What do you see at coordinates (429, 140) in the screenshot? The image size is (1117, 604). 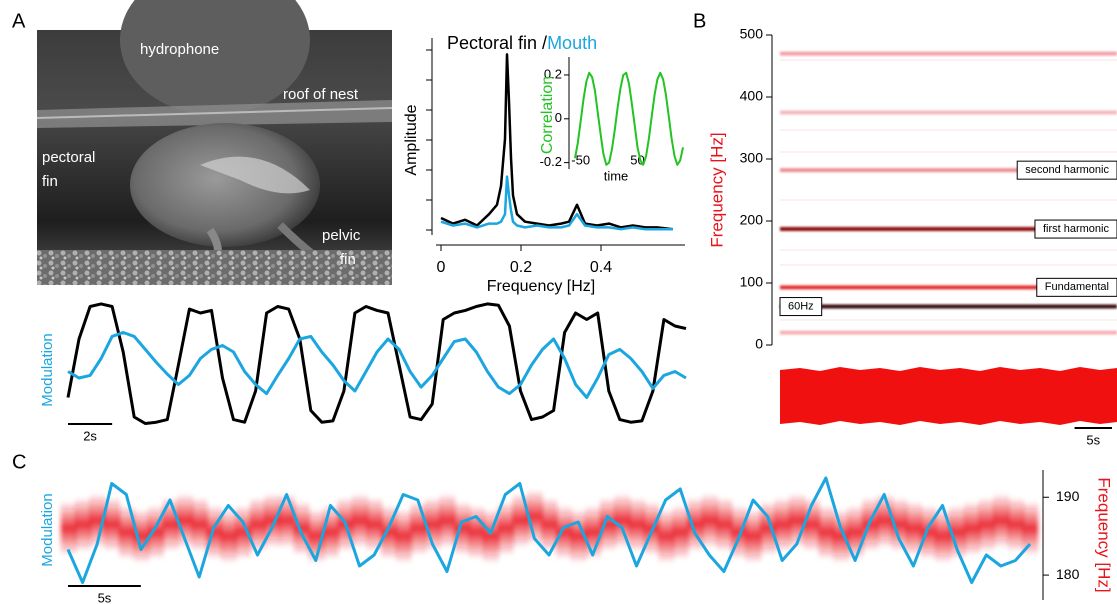 I see `minor-ticks` at bounding box center [429, 140].